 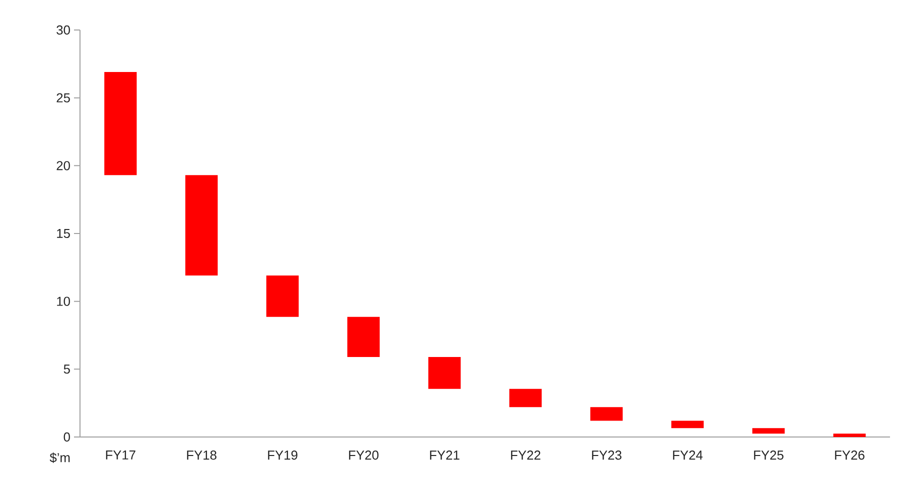 What do you see at coordinates (63, 233) in the screenshot?
I see `y-tick-label: 15` at bounding box center [63, 233].